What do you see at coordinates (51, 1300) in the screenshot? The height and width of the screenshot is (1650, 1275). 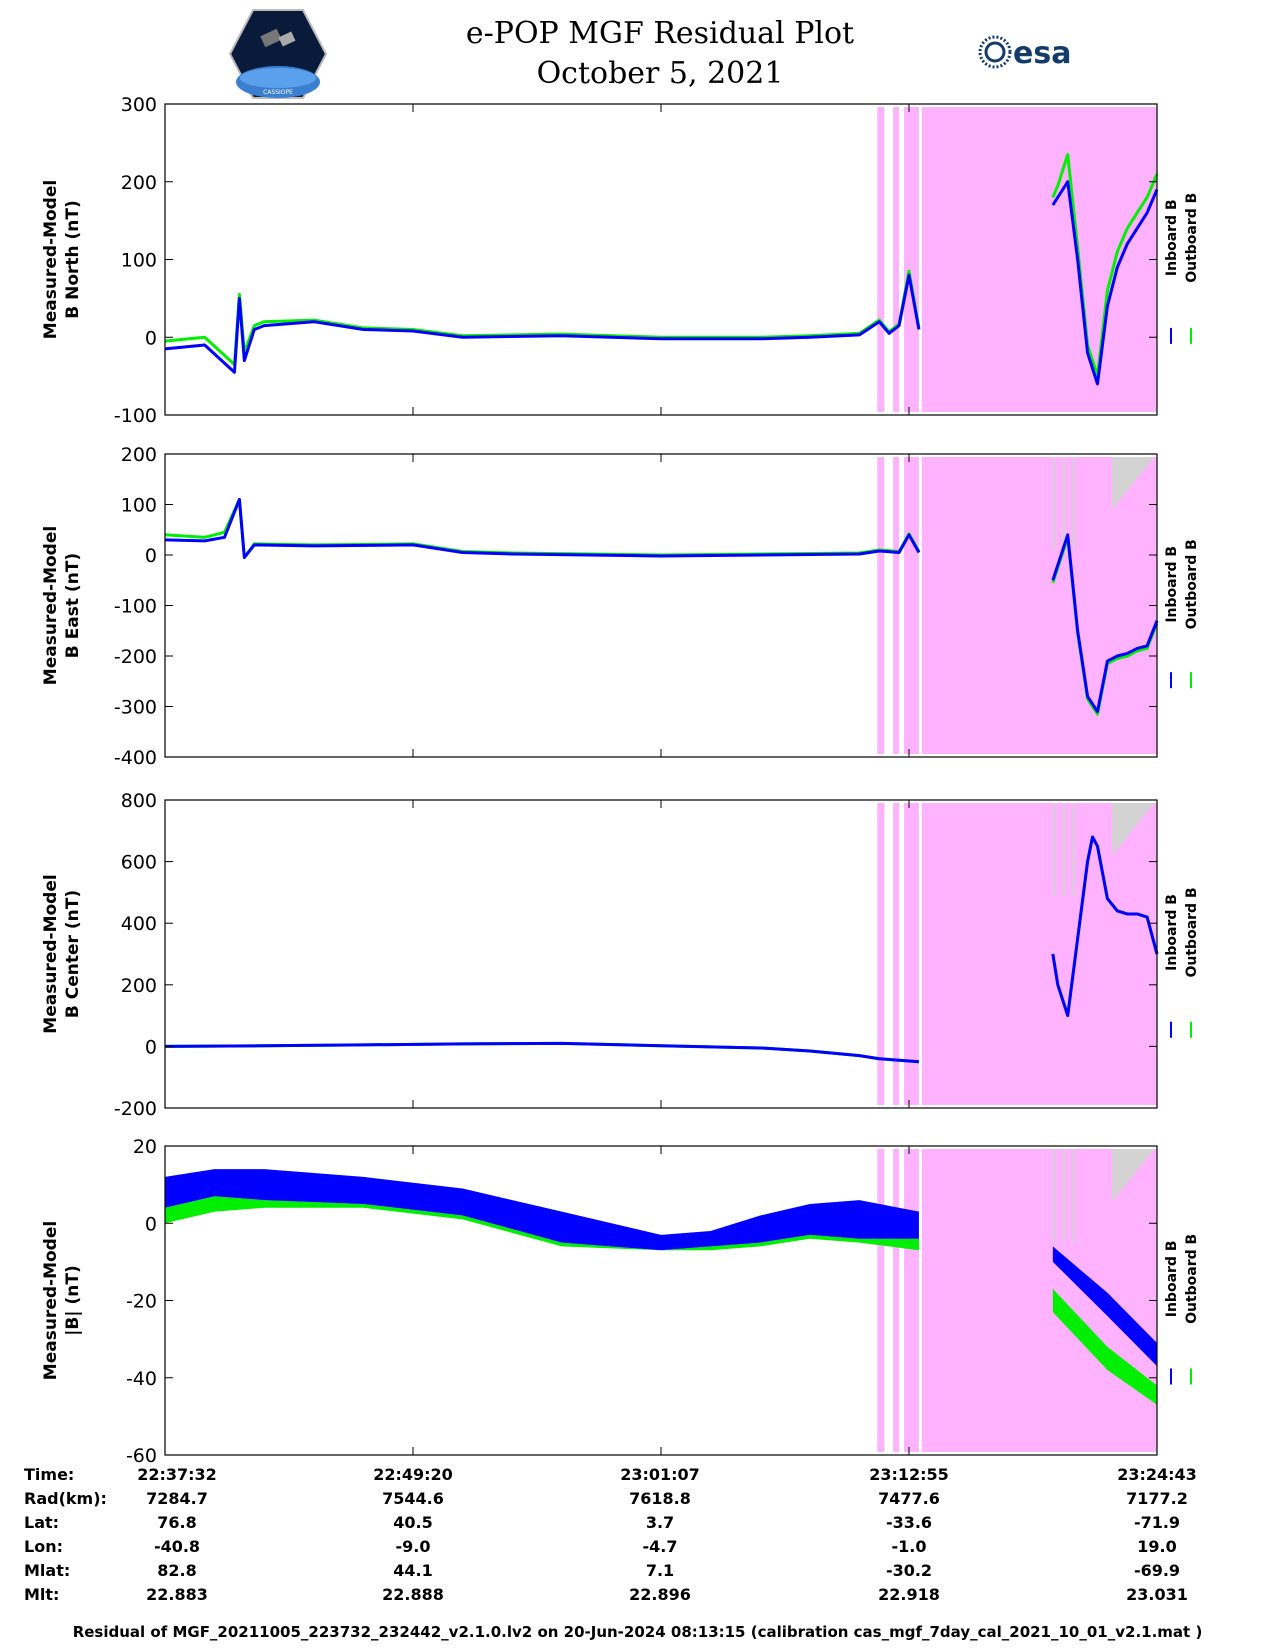 I see `panel4-ylabel-line1: Measured-Model` at bounding box center [51, 1300].